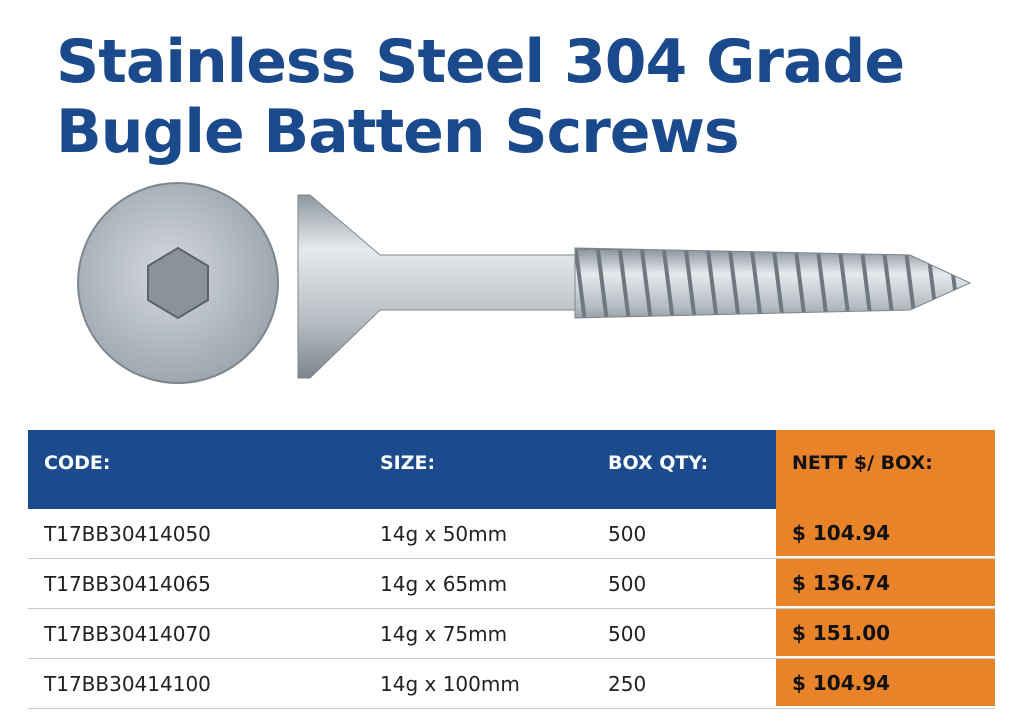  I want to click on column-header: NETT $/ BOX:, so click(885, 469).